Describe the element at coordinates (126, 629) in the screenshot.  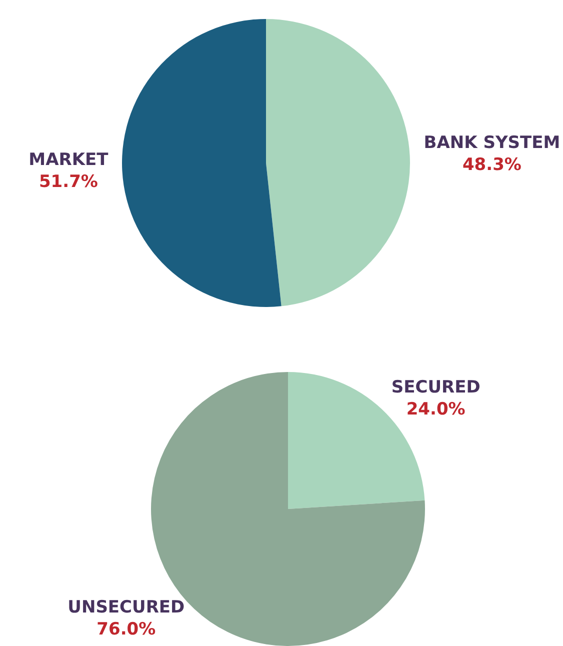
I see `data-label: 76.0%` at that location.